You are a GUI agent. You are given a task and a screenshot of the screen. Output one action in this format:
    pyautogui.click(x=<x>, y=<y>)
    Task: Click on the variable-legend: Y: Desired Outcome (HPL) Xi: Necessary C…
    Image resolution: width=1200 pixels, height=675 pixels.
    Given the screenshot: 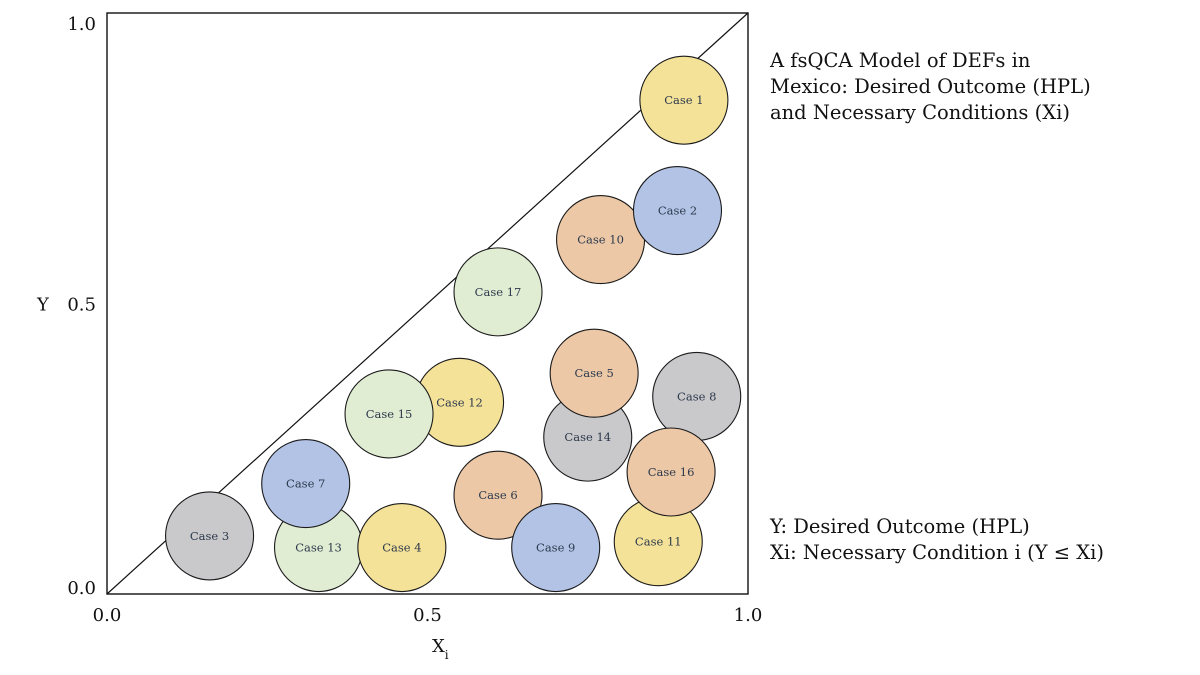 What is the action you would take?
    pyautogui.click(x=937, y=540)
    